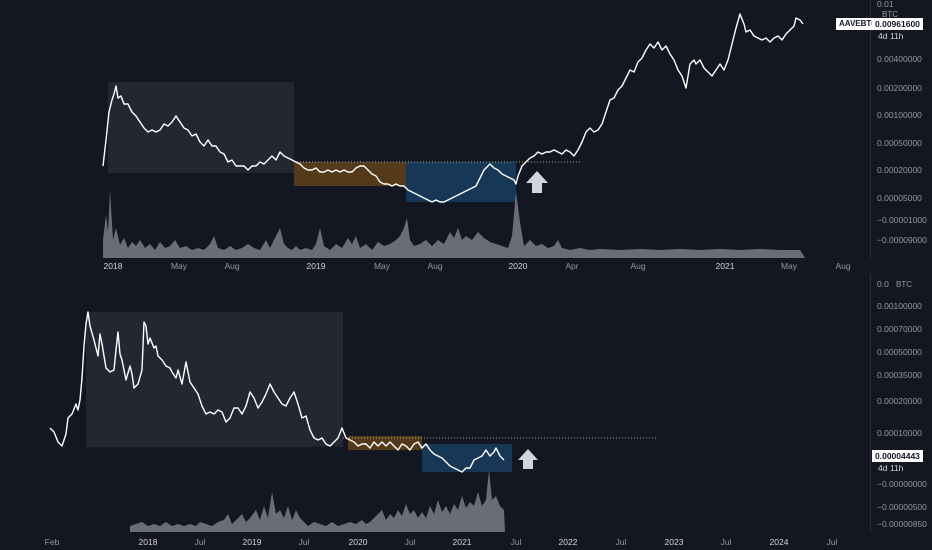 Image resolution: width=932 pixels, height=550 pixels. I want to click on bottom-time-tick: 2022, so click(568, 542).